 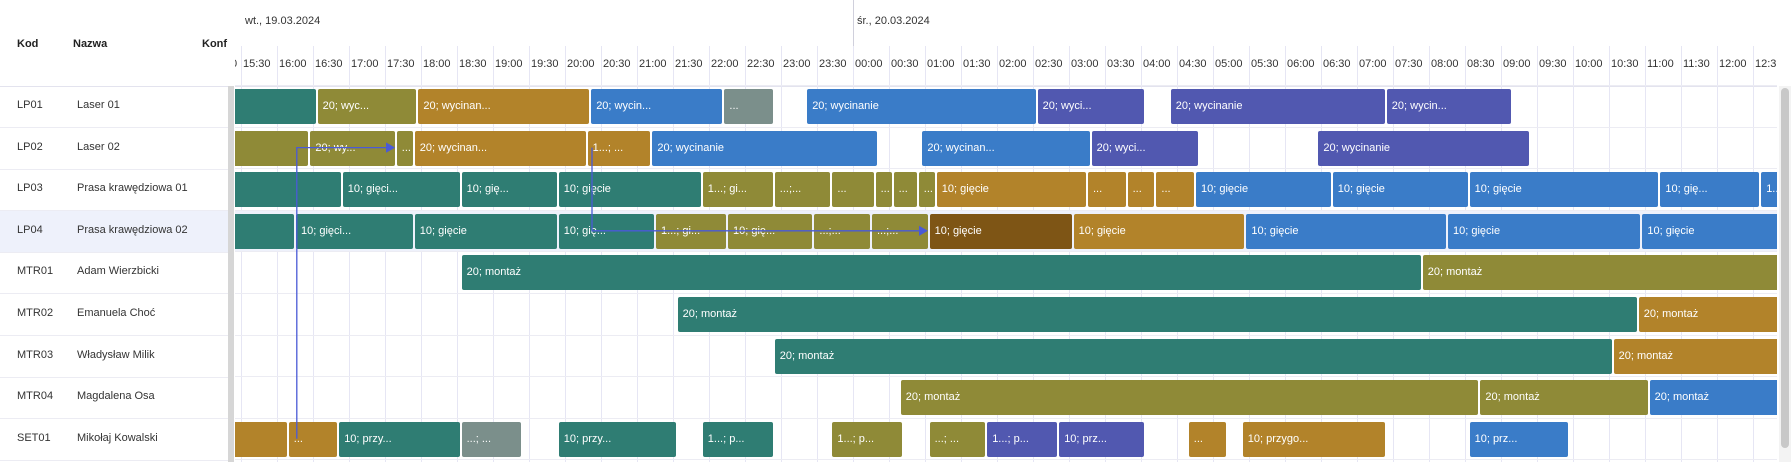 I want to click on resource-row: LP03 Prasa krawędziowa 01, so click(x=114, y=190).